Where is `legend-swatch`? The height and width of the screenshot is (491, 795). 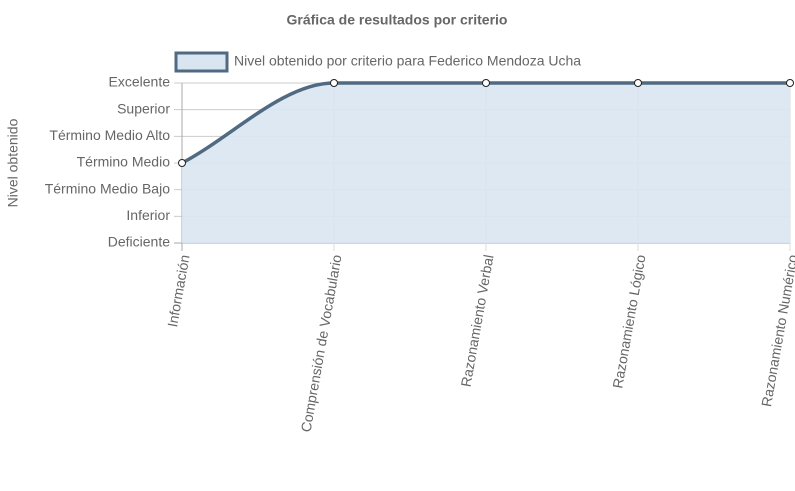 legend-swatch is located at coordinates (201, 62).